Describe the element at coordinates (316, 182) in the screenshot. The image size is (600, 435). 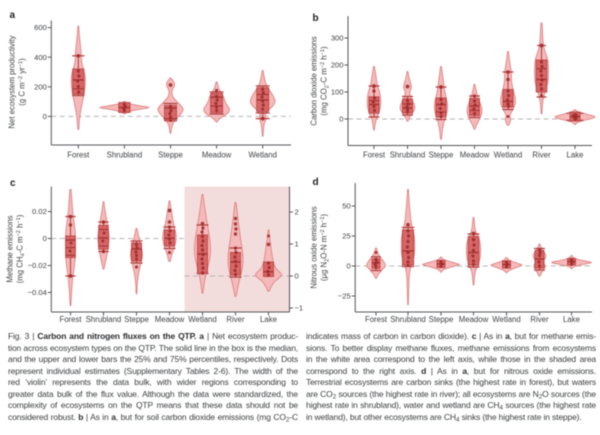
I see `svg-text: d` at that location.